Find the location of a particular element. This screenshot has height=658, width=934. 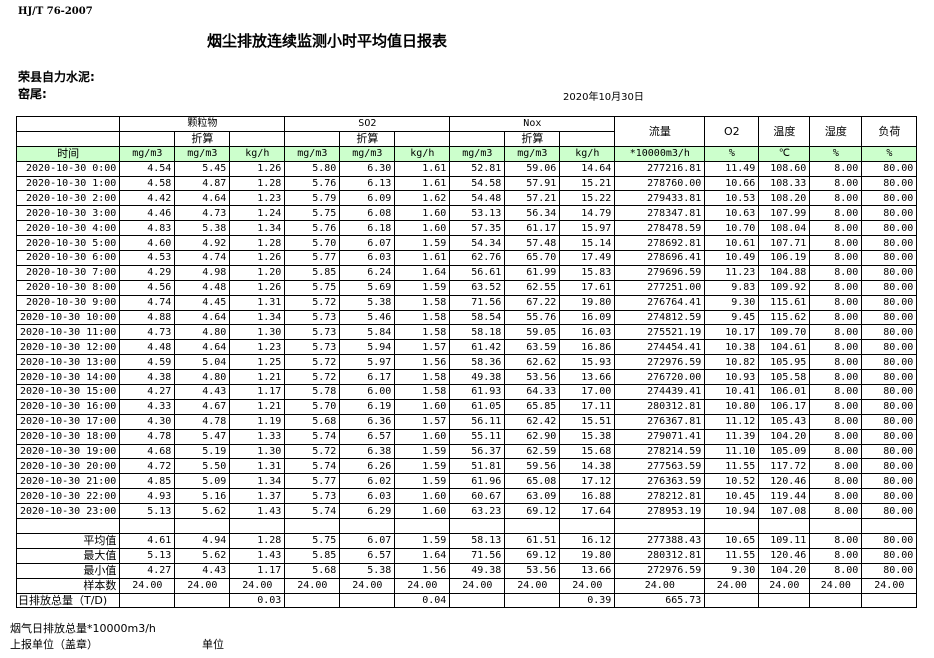

value-cell: 1.61 is located at coordinates (422, 258).